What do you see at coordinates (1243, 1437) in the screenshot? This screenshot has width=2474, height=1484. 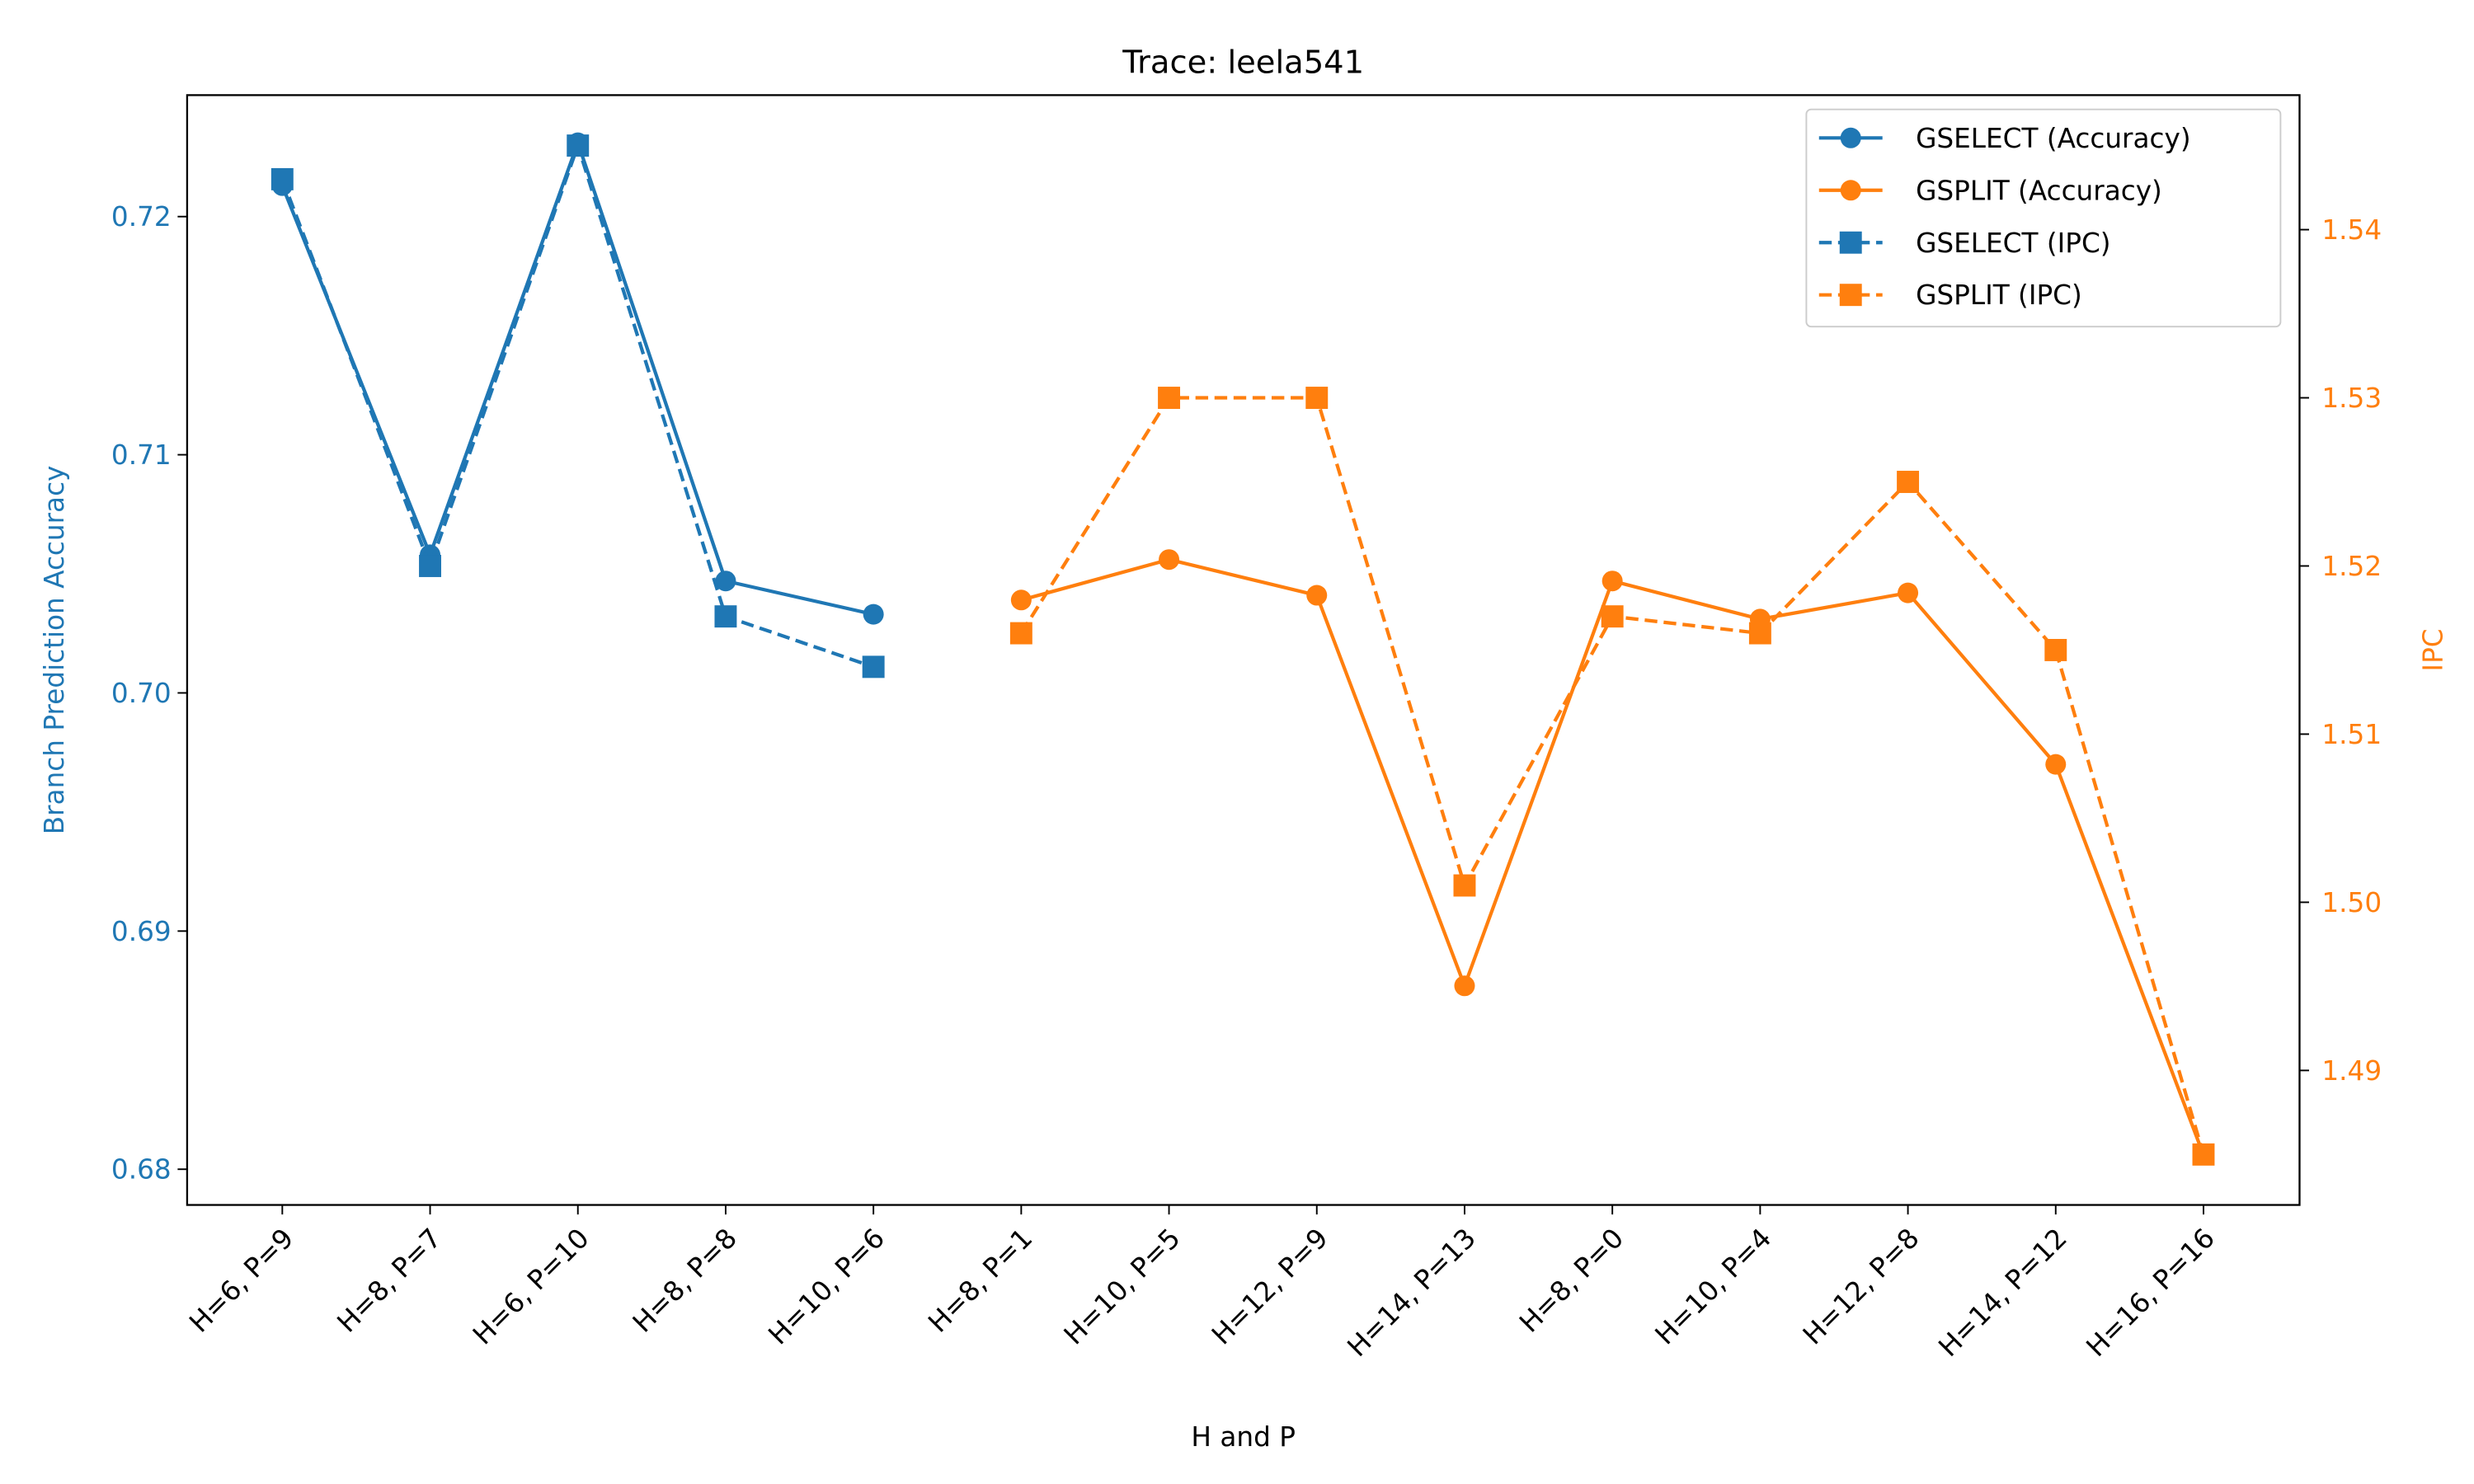 I see `x-axis-label: H and P` at bounding box center [1243, 1437].